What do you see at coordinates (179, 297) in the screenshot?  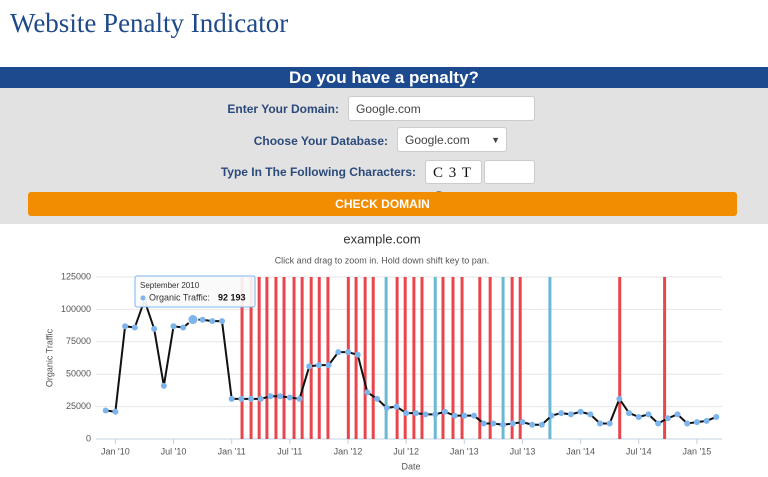 I see `tooltip-label: Organic Traffic:` at bounding box center [179, 297].